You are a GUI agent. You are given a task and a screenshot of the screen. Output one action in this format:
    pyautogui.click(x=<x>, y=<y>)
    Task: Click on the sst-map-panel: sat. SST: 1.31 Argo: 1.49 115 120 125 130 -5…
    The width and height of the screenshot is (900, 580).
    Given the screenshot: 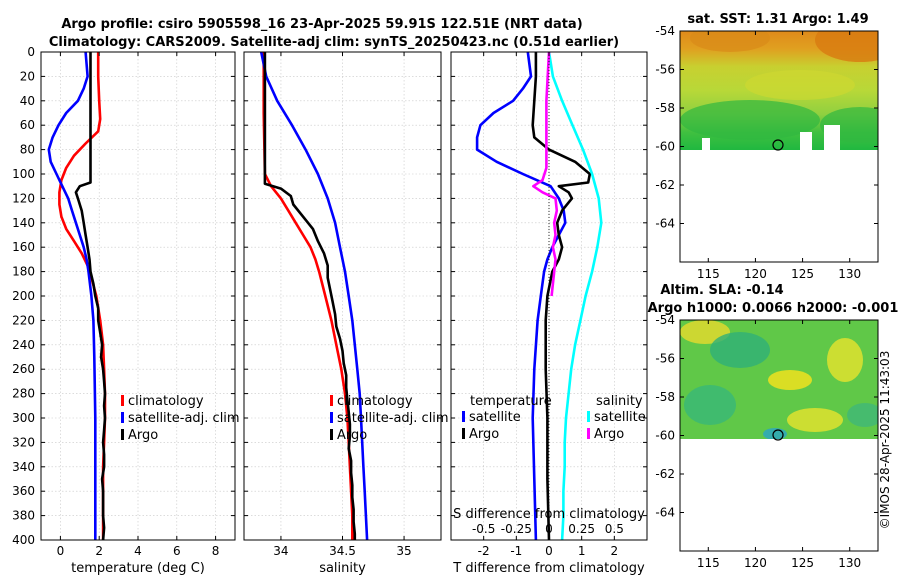 What is the action you would take?
    pyautogui.click(x=767, y=146)
    